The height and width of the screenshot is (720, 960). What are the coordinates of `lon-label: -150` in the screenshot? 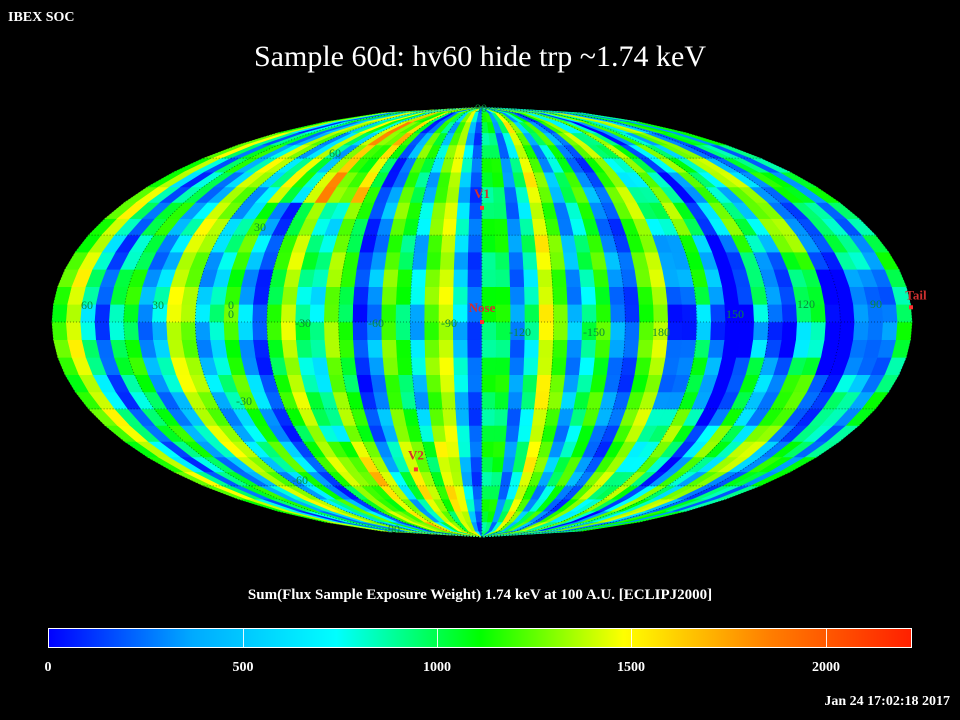 It's located at (594, 332).